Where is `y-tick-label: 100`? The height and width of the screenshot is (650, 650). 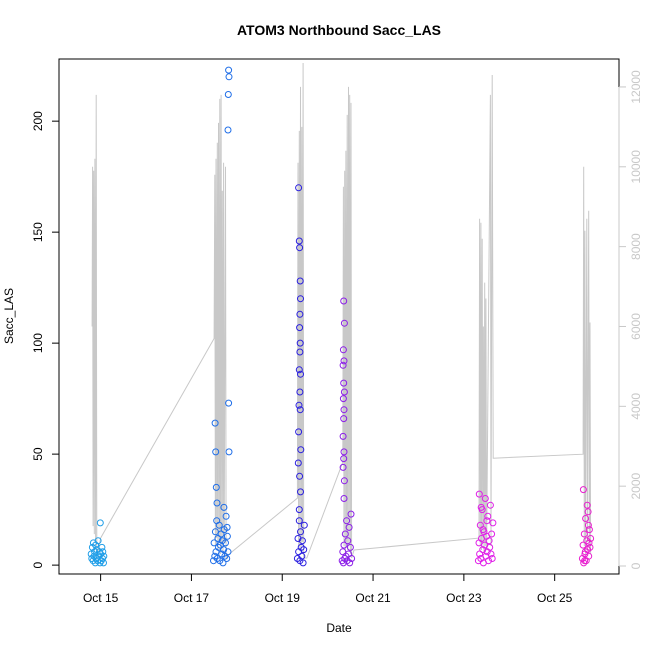 y-tick-label: 100 is located at coordinates (38, 343).